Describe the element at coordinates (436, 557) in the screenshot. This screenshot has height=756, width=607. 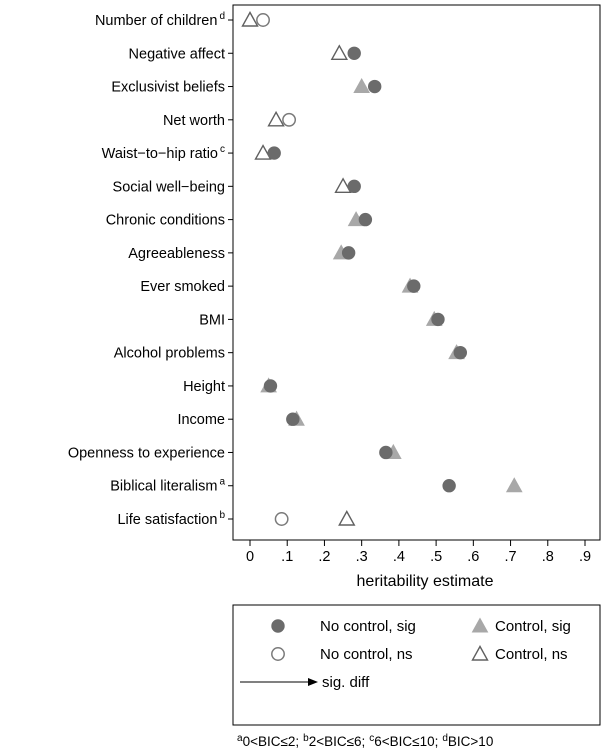
I see `x-tick-label: .5` at that location.